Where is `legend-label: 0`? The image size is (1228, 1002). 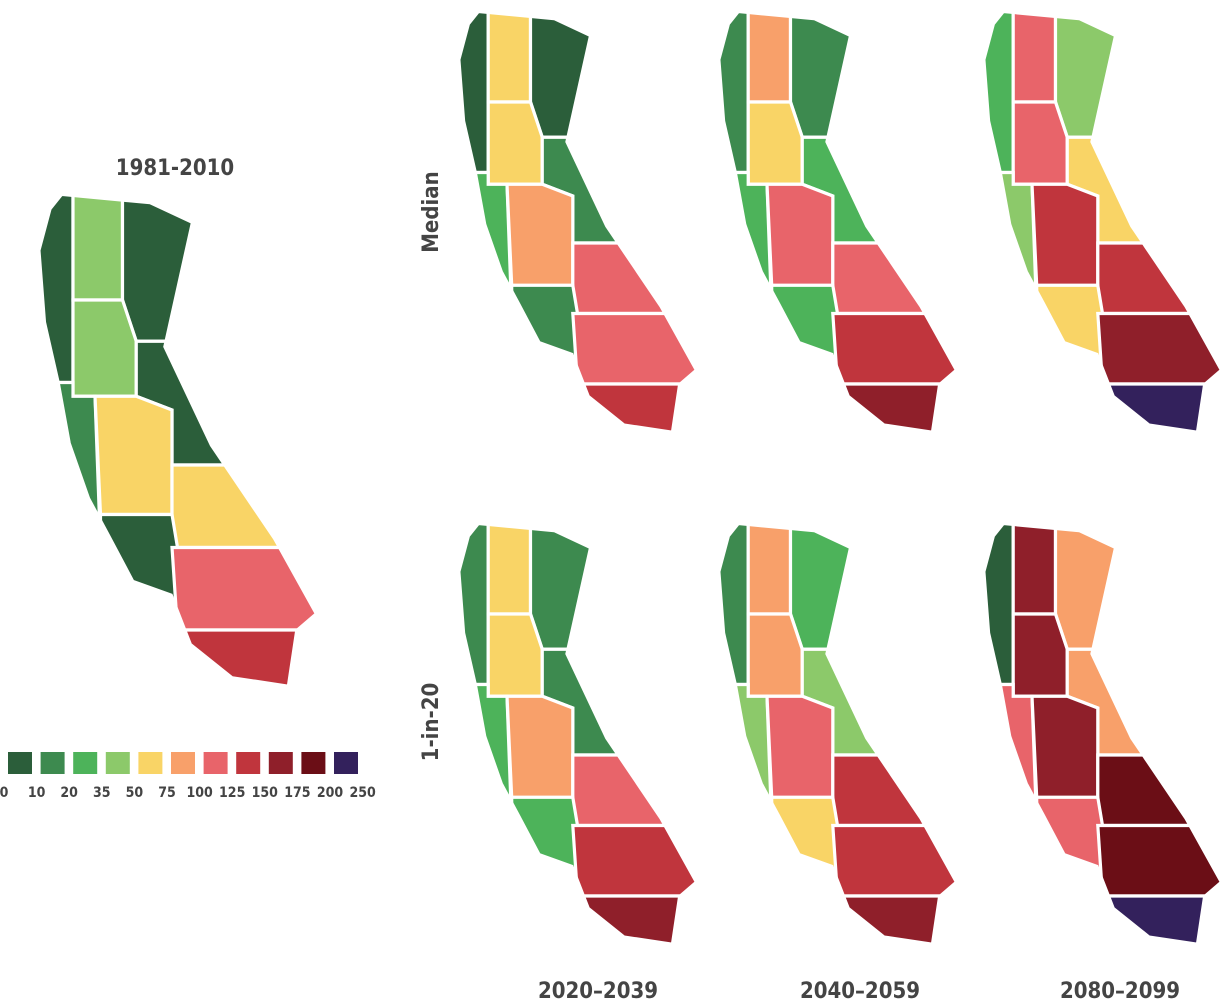 legend-label: 0 is located at coordinates (4, 793).